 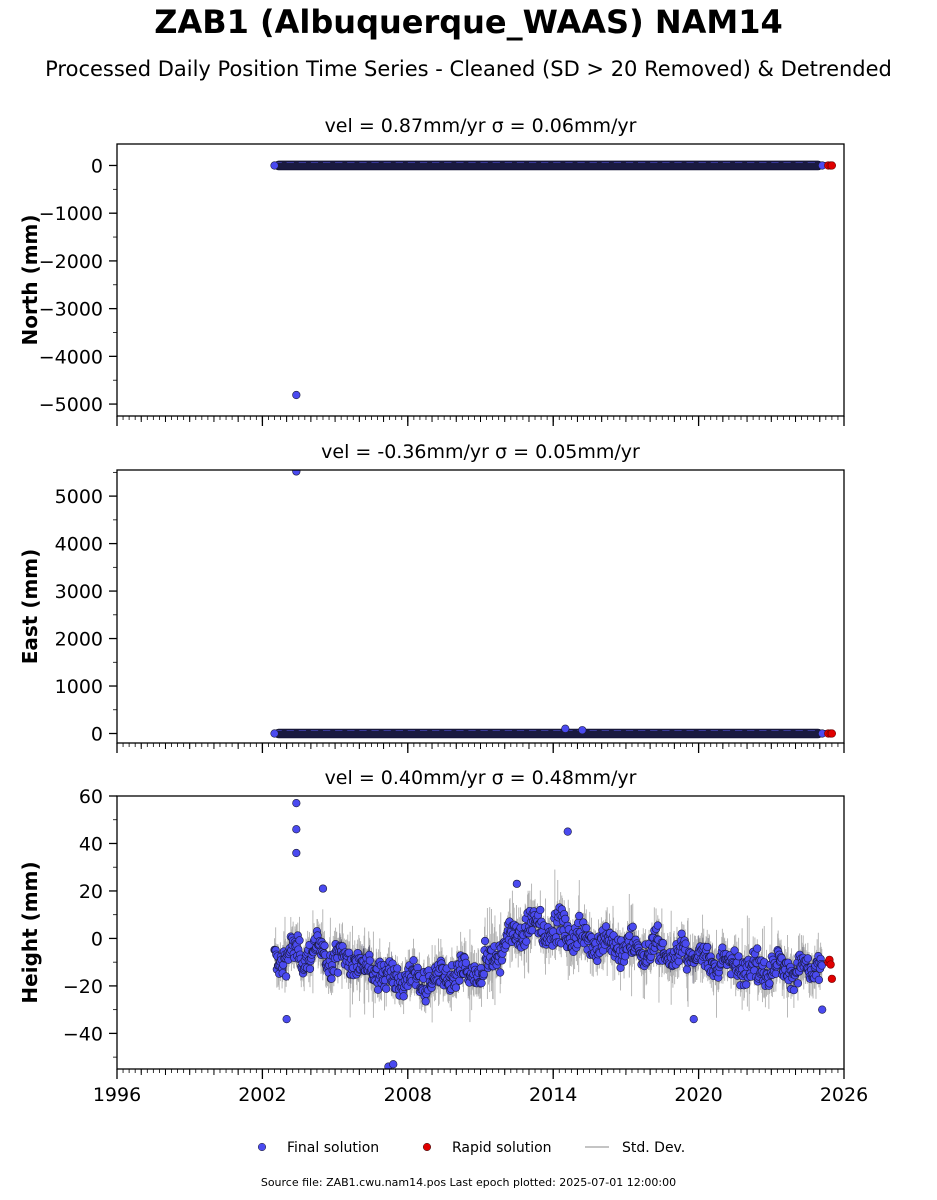 What do you see at coordinates (83, 987) in the screenshot?
I see `y-tick-label: −20` at bounding box center [83, 987].